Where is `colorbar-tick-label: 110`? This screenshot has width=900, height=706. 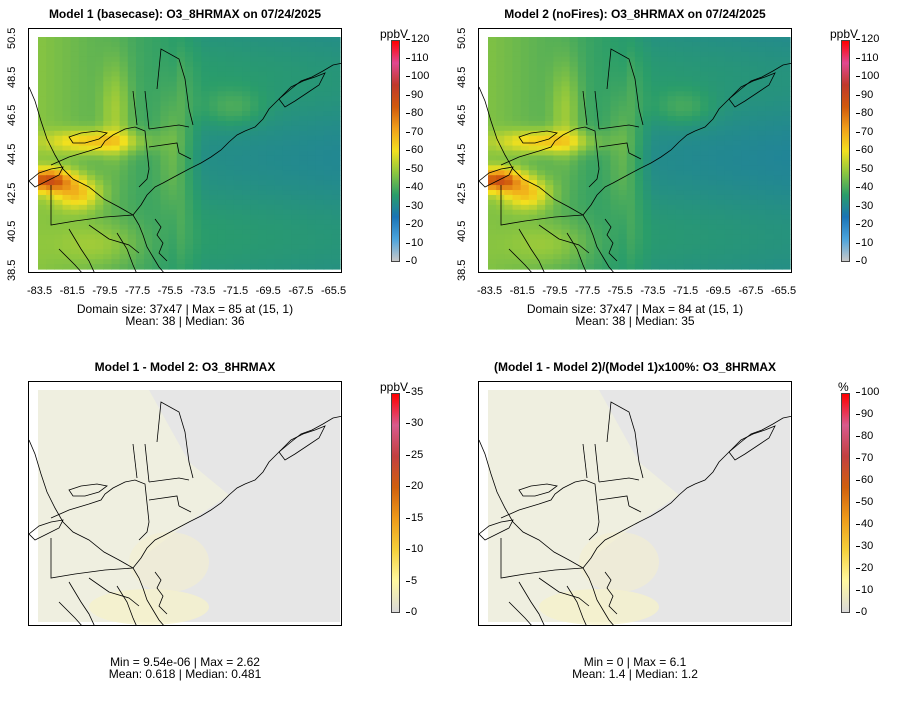
colorbar-tick-label: 110 is located at coordinates (867, 57).